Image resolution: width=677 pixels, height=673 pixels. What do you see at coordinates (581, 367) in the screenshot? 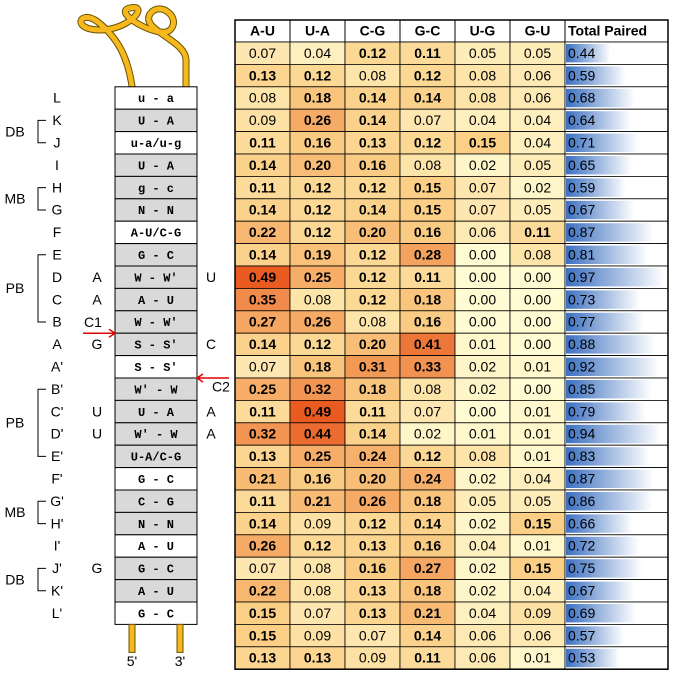
I see `total-value: 0.92` at bounding box center [581, 367].